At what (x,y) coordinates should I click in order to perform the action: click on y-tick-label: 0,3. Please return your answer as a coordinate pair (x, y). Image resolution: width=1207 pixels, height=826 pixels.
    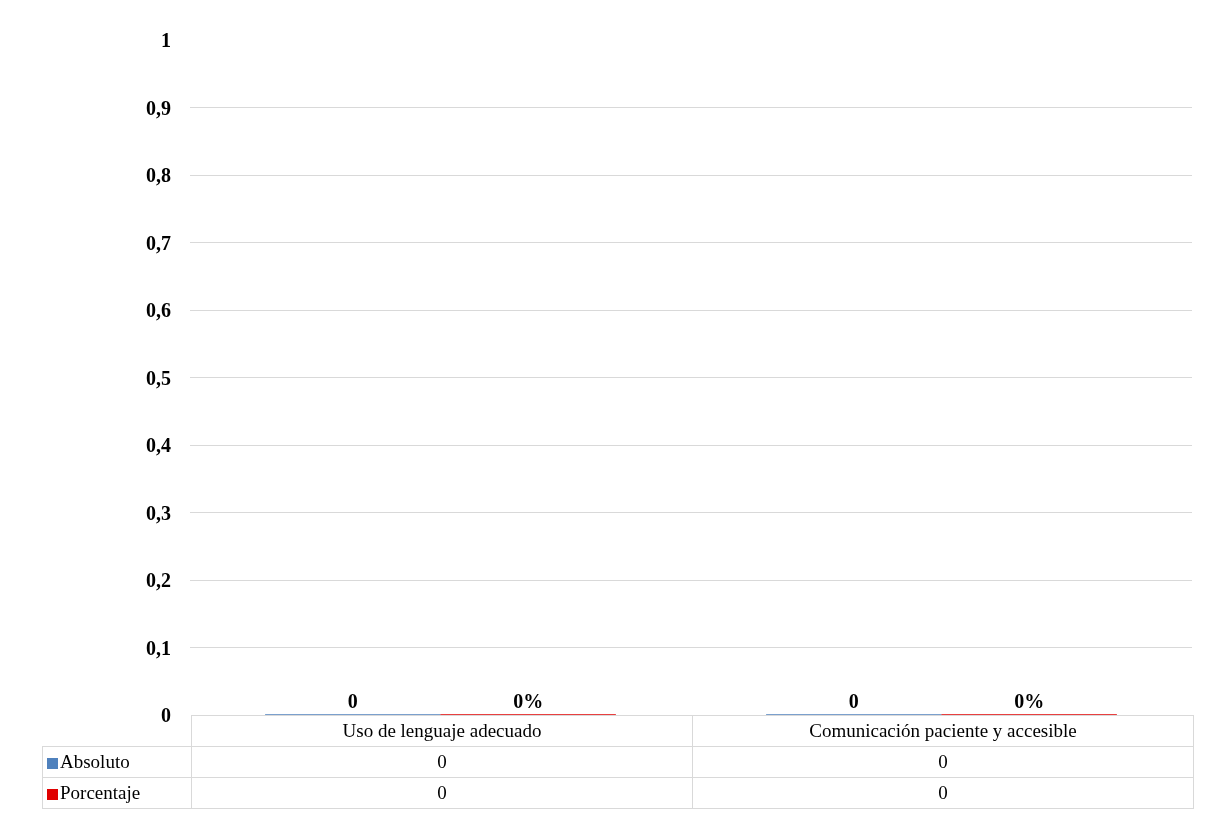
    Looking at the image, I should click on (158, 512).